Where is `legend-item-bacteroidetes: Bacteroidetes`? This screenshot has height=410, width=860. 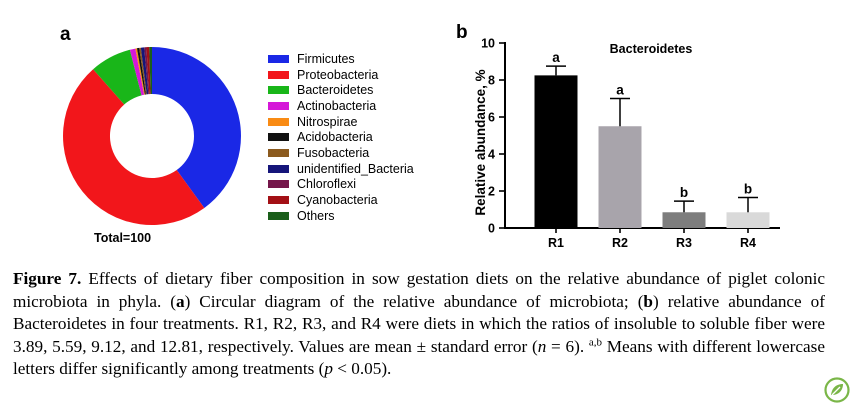 legend-item-bacteroidetes: Bacteroidetes is located at coordinates (341, 90).